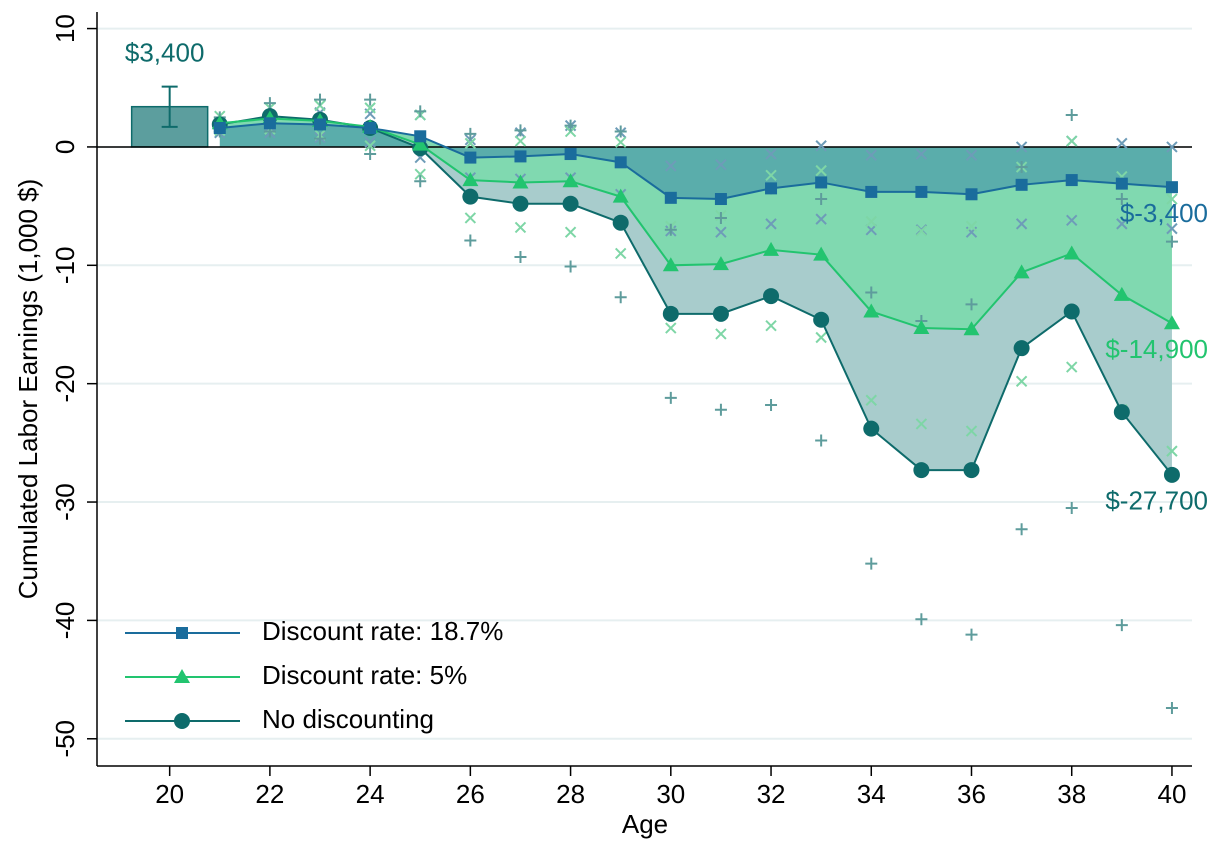  Describe the element at coordinates (65, 384) in the screenshot. I see `y-tick-label: -20` at that location.